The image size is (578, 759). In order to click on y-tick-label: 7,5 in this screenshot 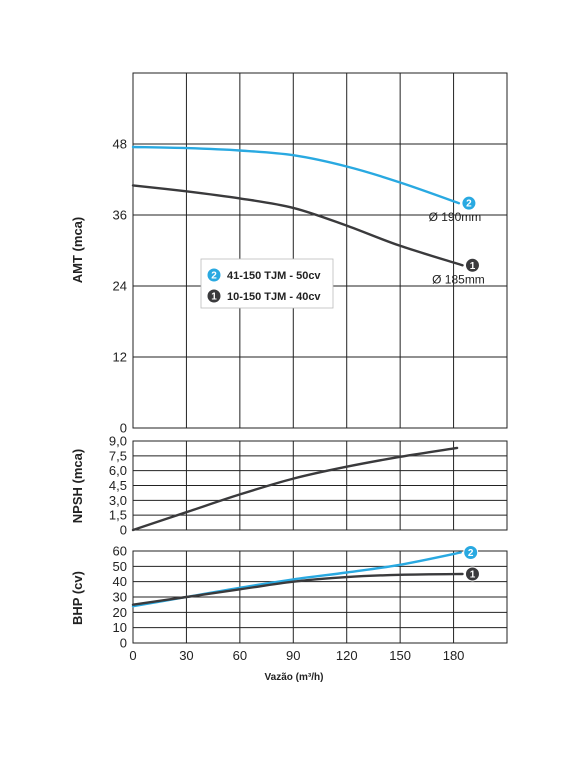, I will do `click(118, 455)`.